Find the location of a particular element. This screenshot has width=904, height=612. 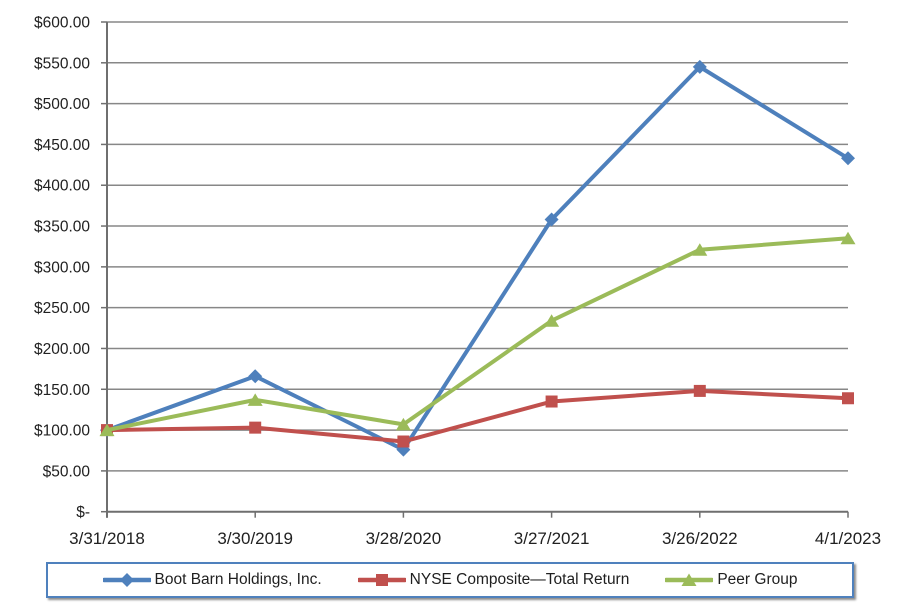

legend-entry-nyse-composite: NYSE Composite—Total Return is located at coordinates (493, 580).